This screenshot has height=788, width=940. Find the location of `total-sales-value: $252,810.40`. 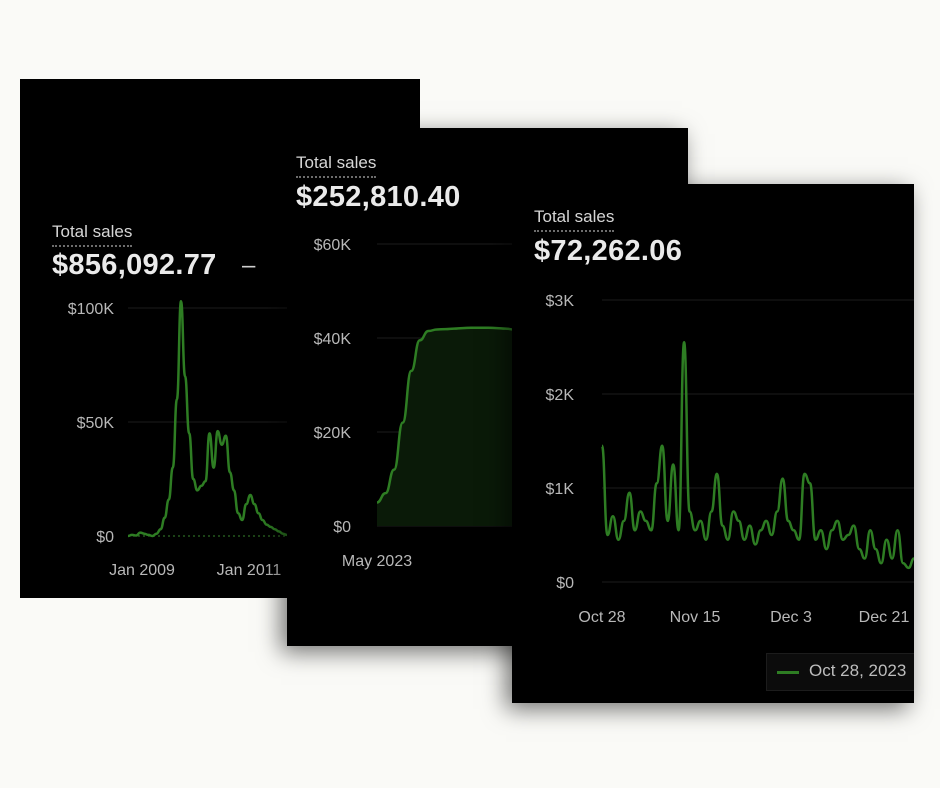

total-sales-value: $252,810.40 is located at coordinates (378, 197).